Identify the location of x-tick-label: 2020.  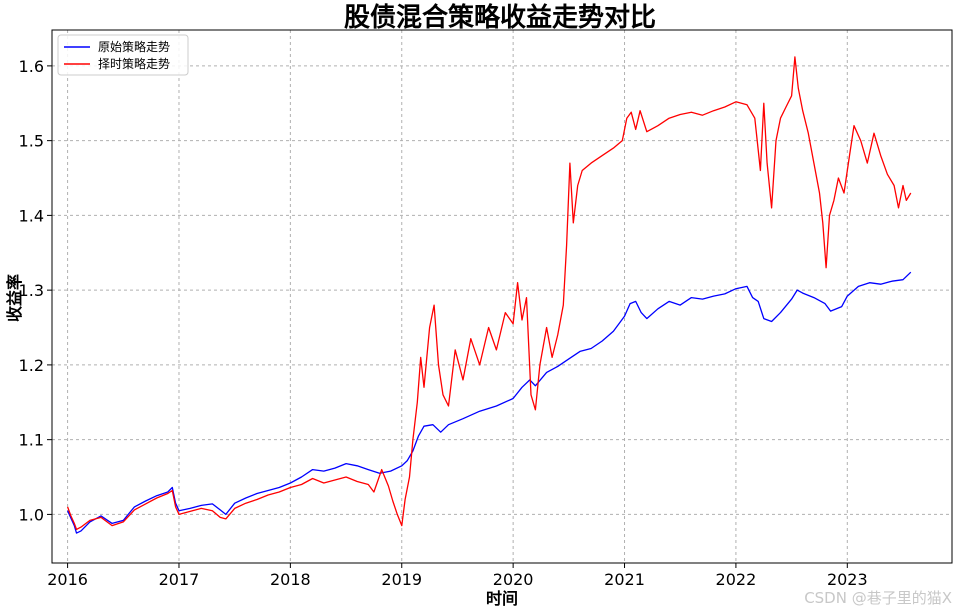
(513, 579).